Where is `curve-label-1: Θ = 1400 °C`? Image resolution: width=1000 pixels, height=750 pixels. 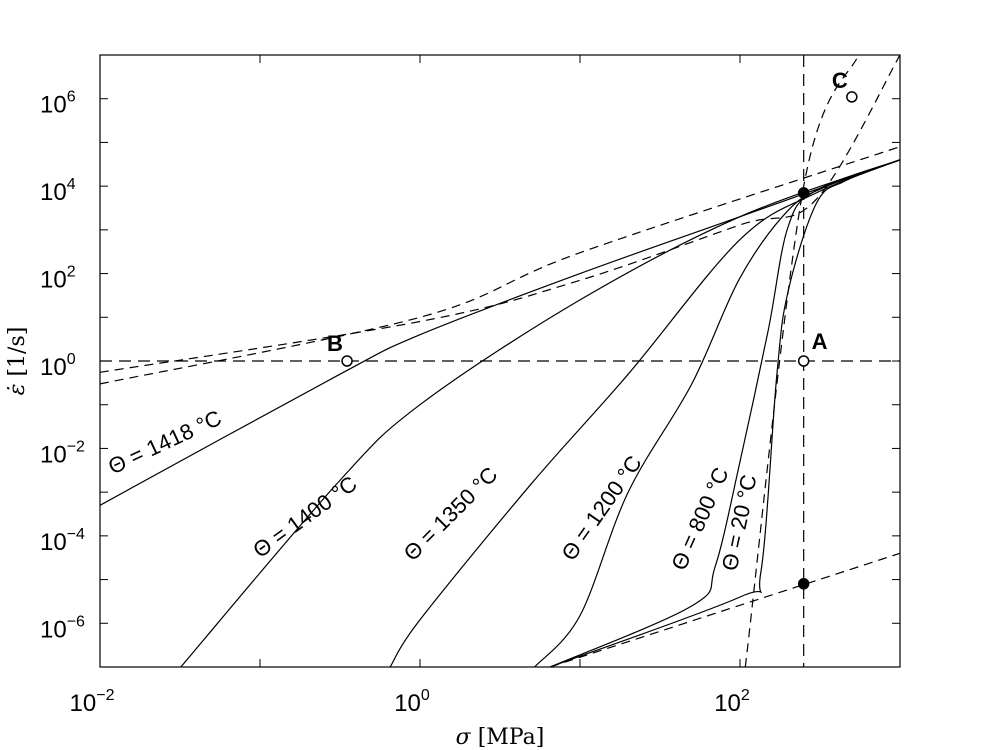 curve-label-1: Θ = 1400 °C is located at coordinates (304, 517).